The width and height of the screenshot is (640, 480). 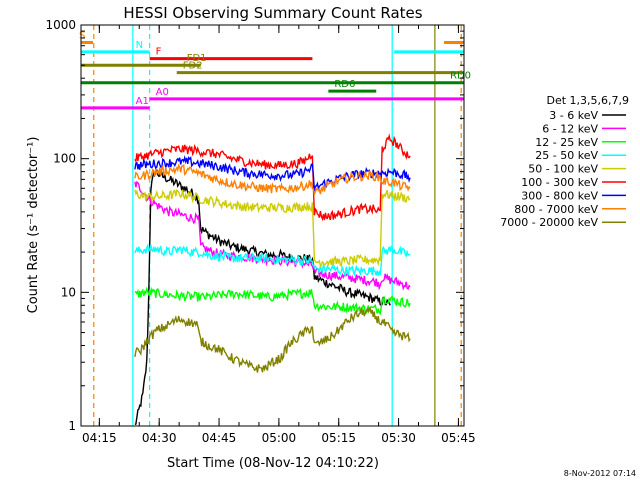 I want to click on y-tick-label: 100, so click(x=64, y=159).